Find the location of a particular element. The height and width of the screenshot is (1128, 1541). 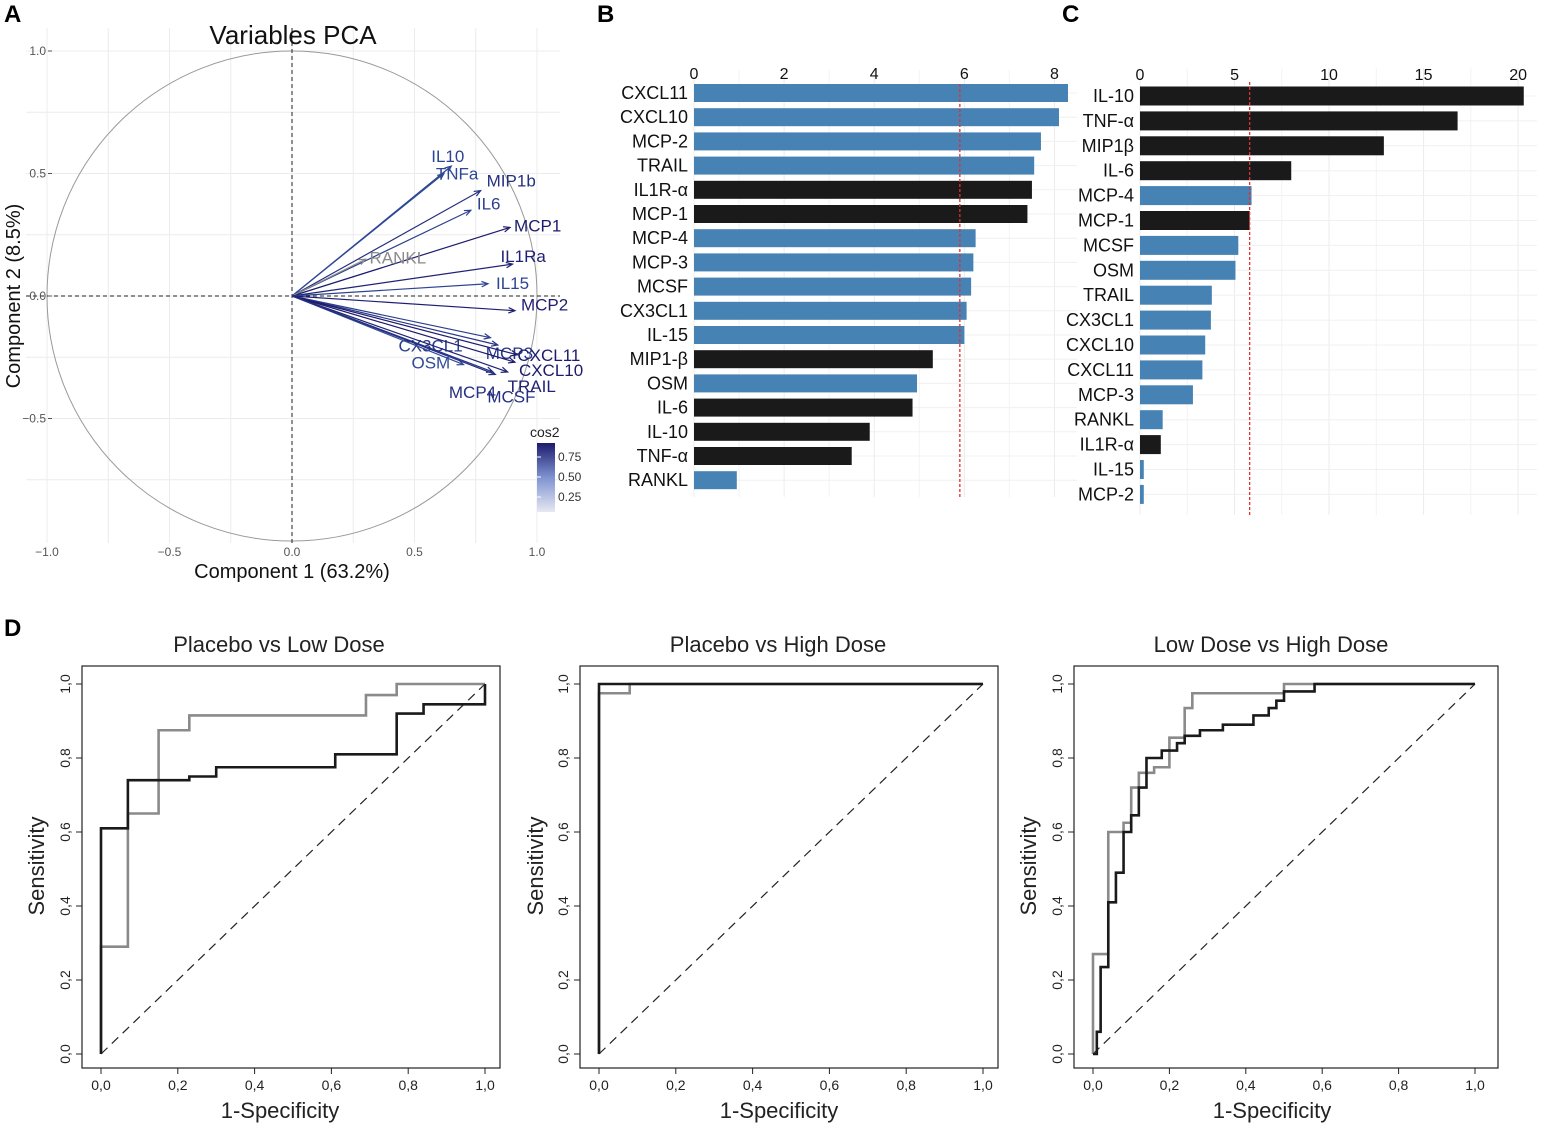

roc2-x-tick-label: 0,6 is located at coordinates (830, 1085).